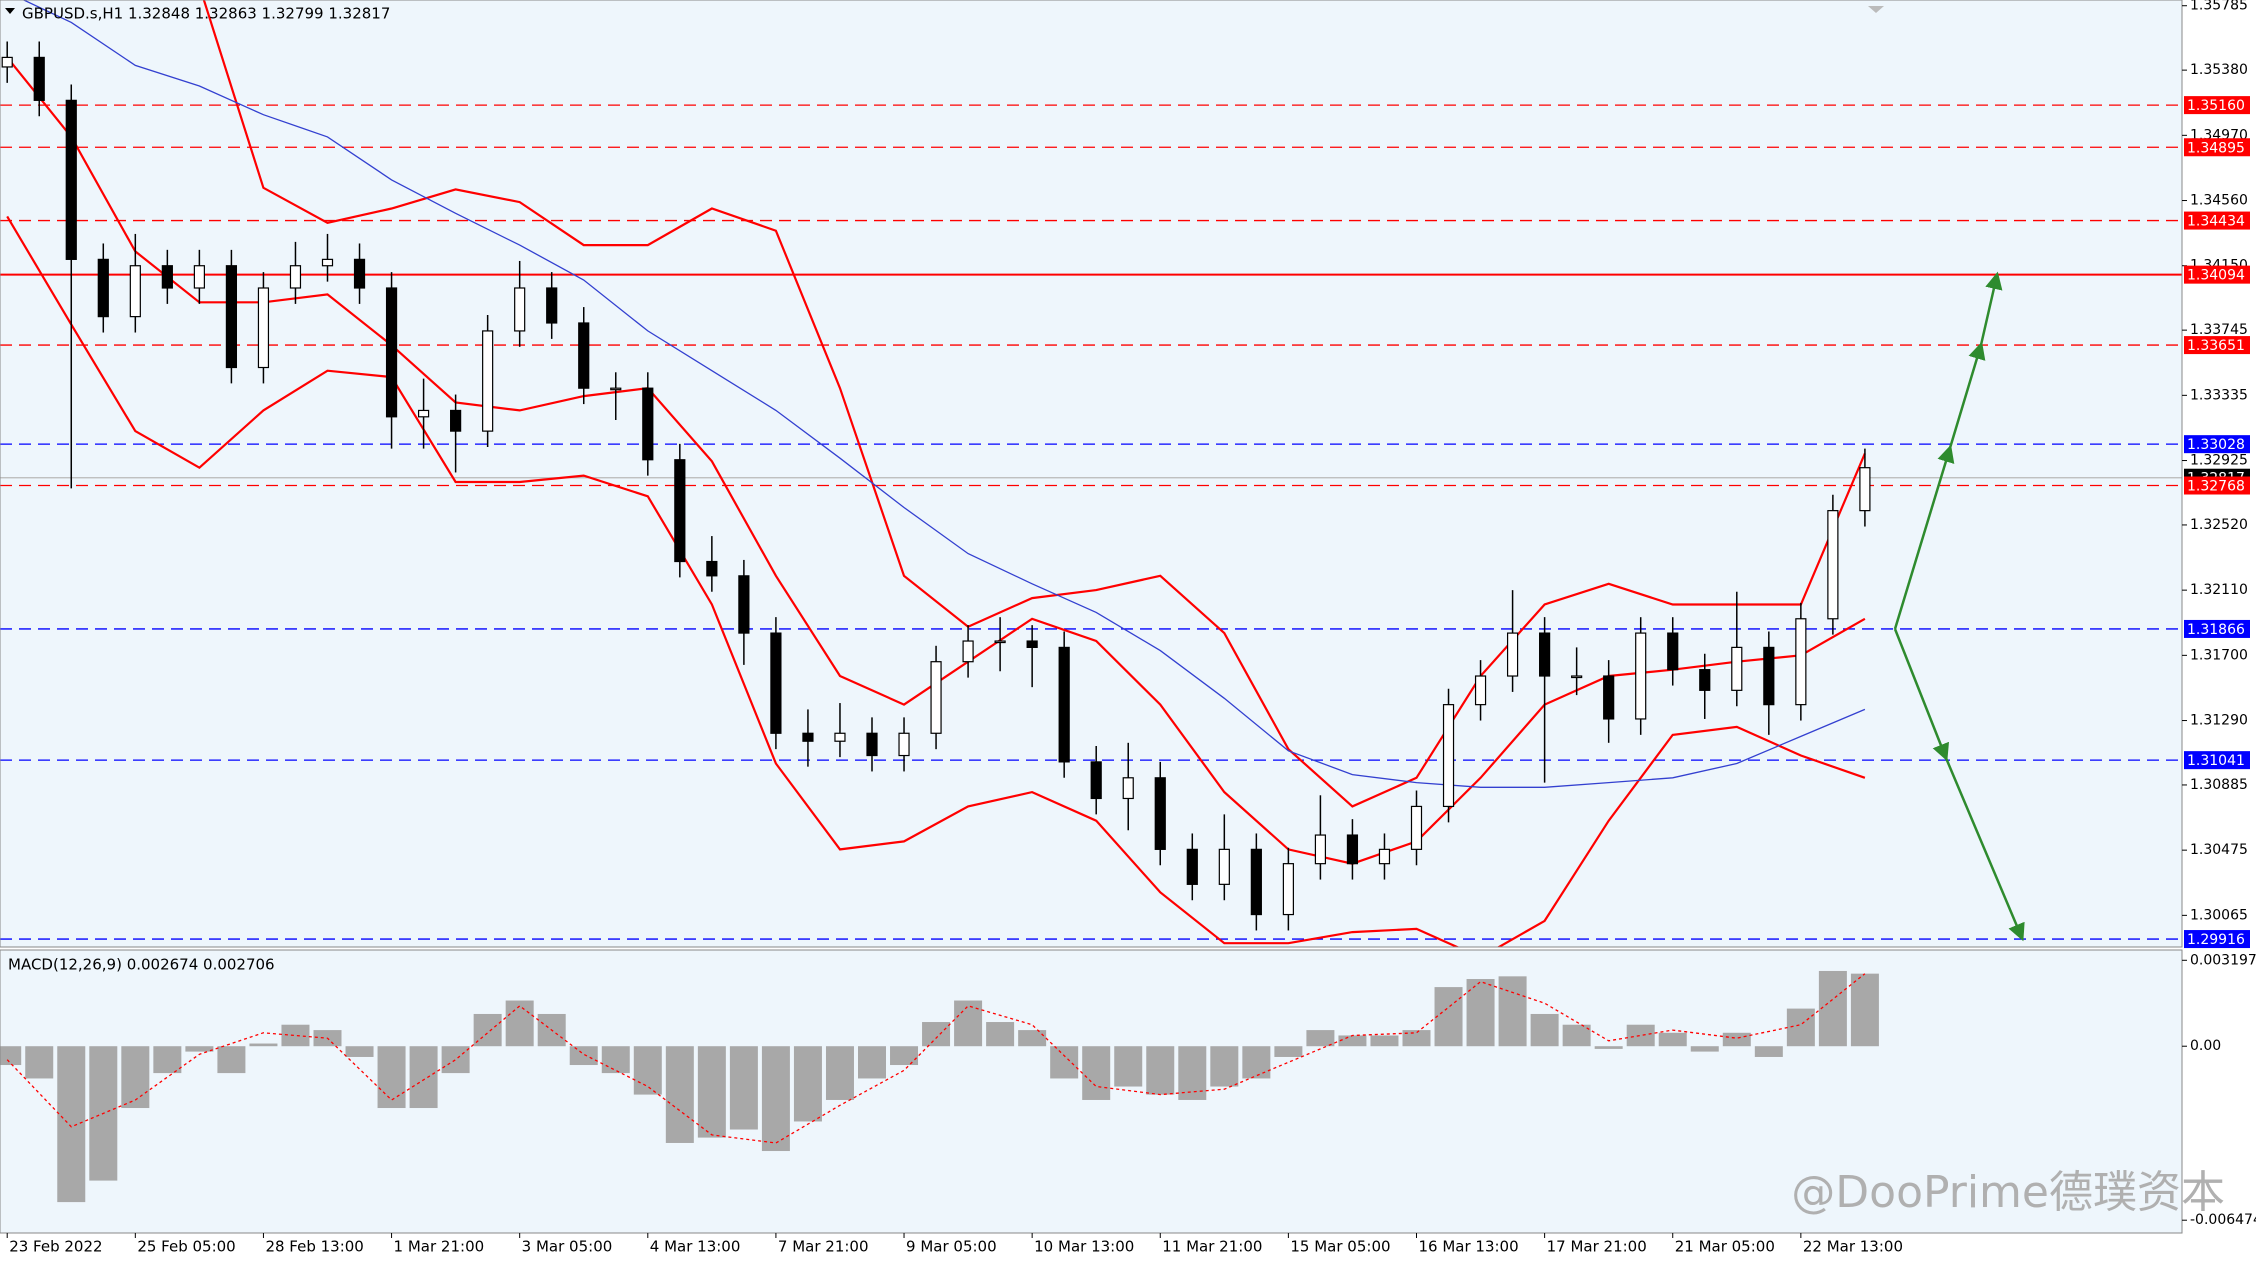 The height and width of the screenshot is (1263, 2256). Describe the element at coordinates (695, 1247) in the screenshot. I see `x-tick-label: 4 Mar 13:00` at that location.